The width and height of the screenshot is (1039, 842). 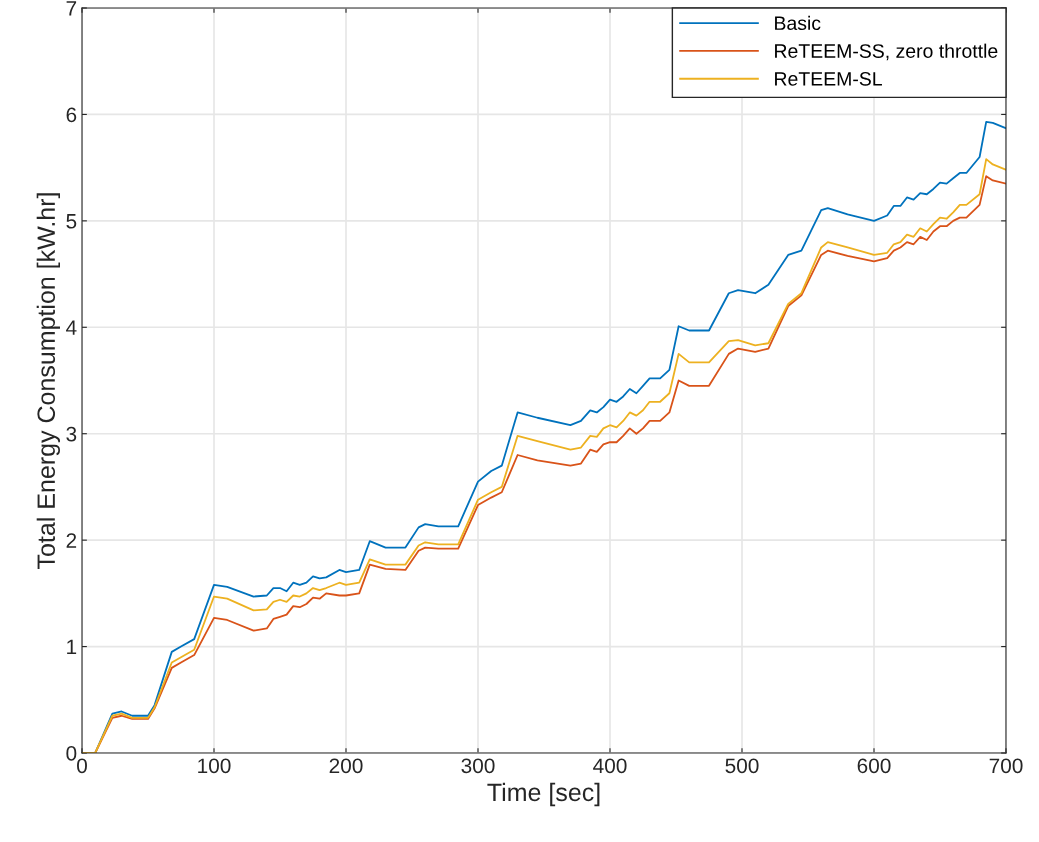 What do you see at coordinates (71, 434) in the screenshot?
I see `y-tick-label: 3` at bounding box center [71, 434].